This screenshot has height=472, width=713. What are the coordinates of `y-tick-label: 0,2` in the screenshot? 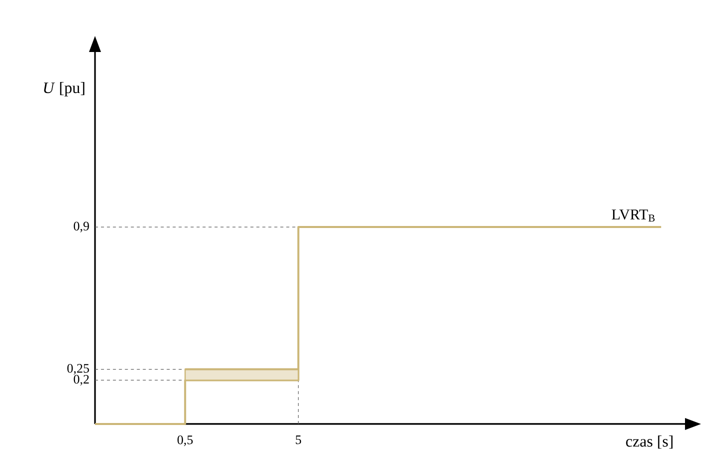 It's located at (81, 380).